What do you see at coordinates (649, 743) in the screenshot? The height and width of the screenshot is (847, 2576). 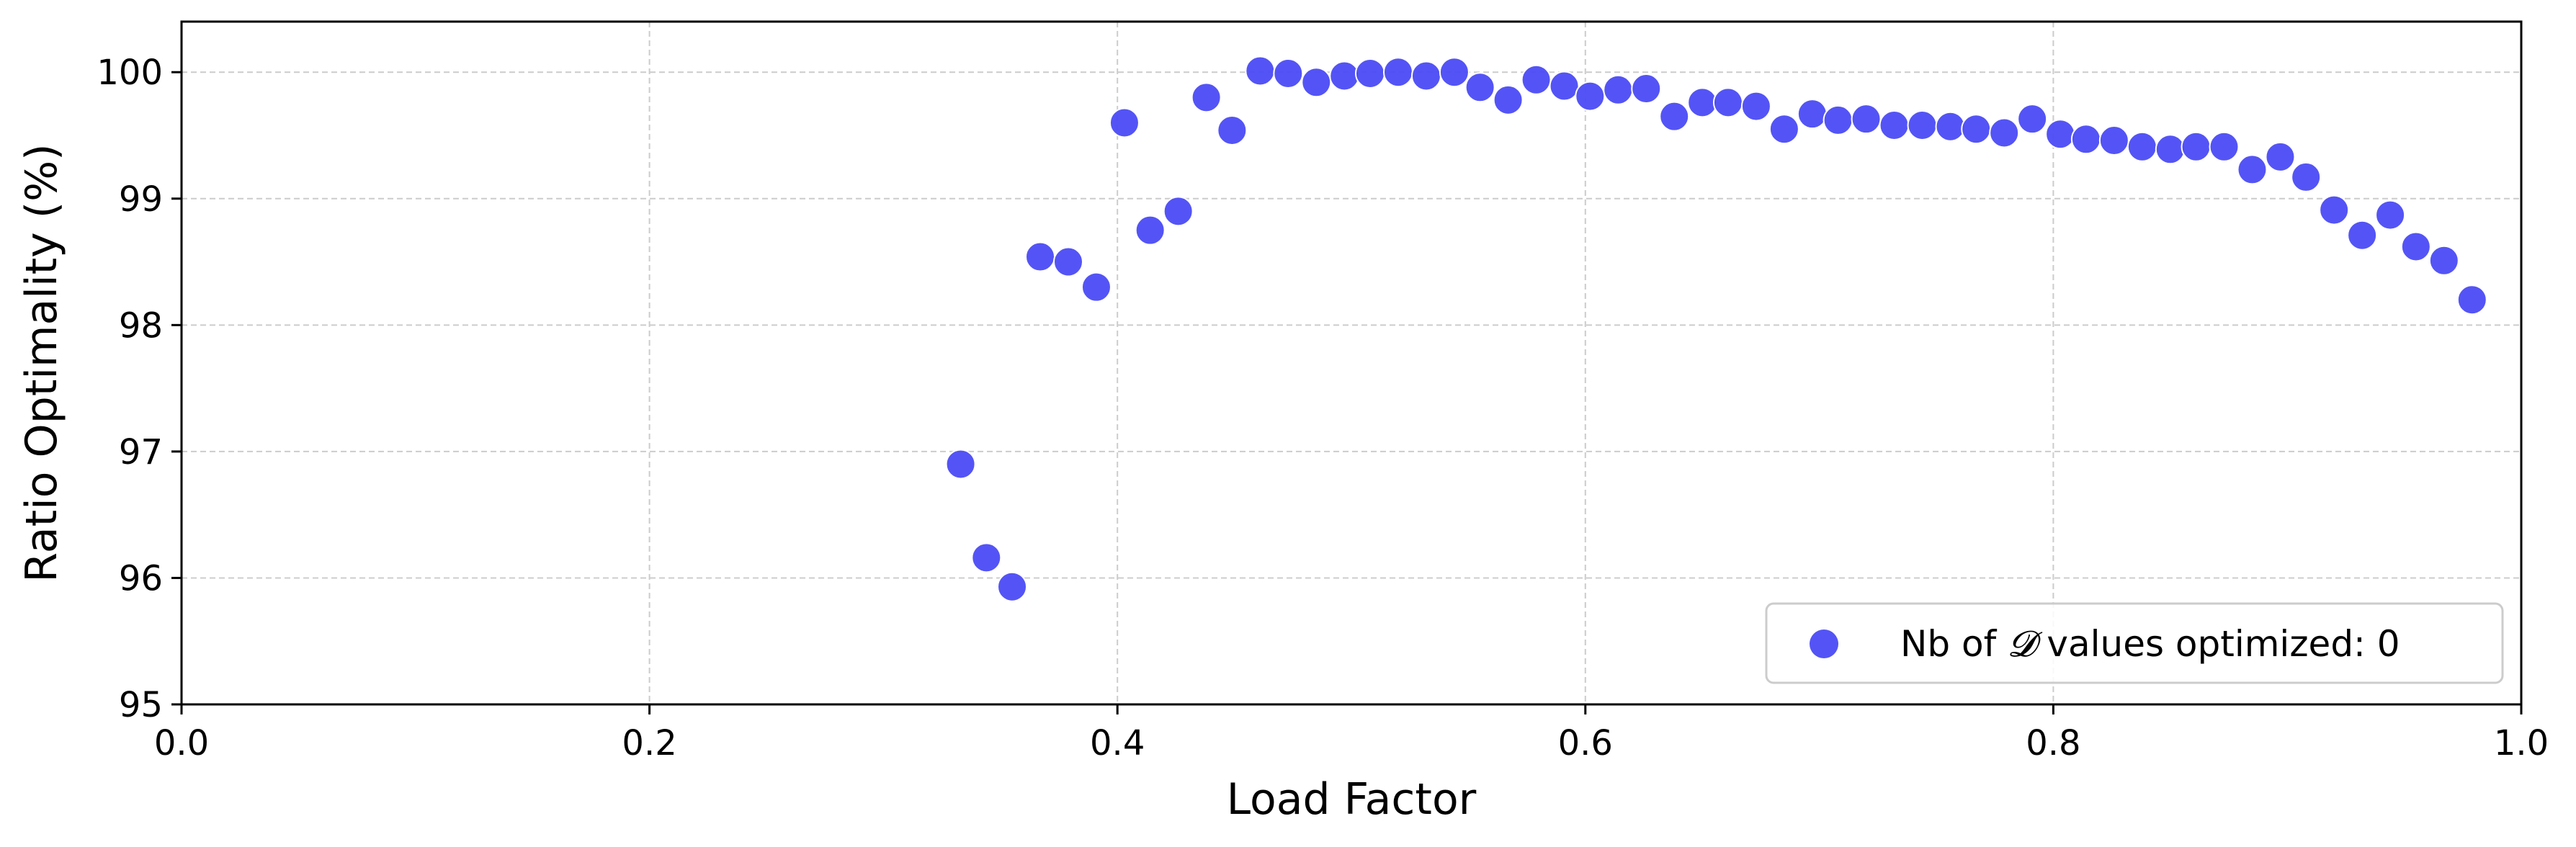 I see `x-tick-label: 0.2` at bounding box center [649, 743].